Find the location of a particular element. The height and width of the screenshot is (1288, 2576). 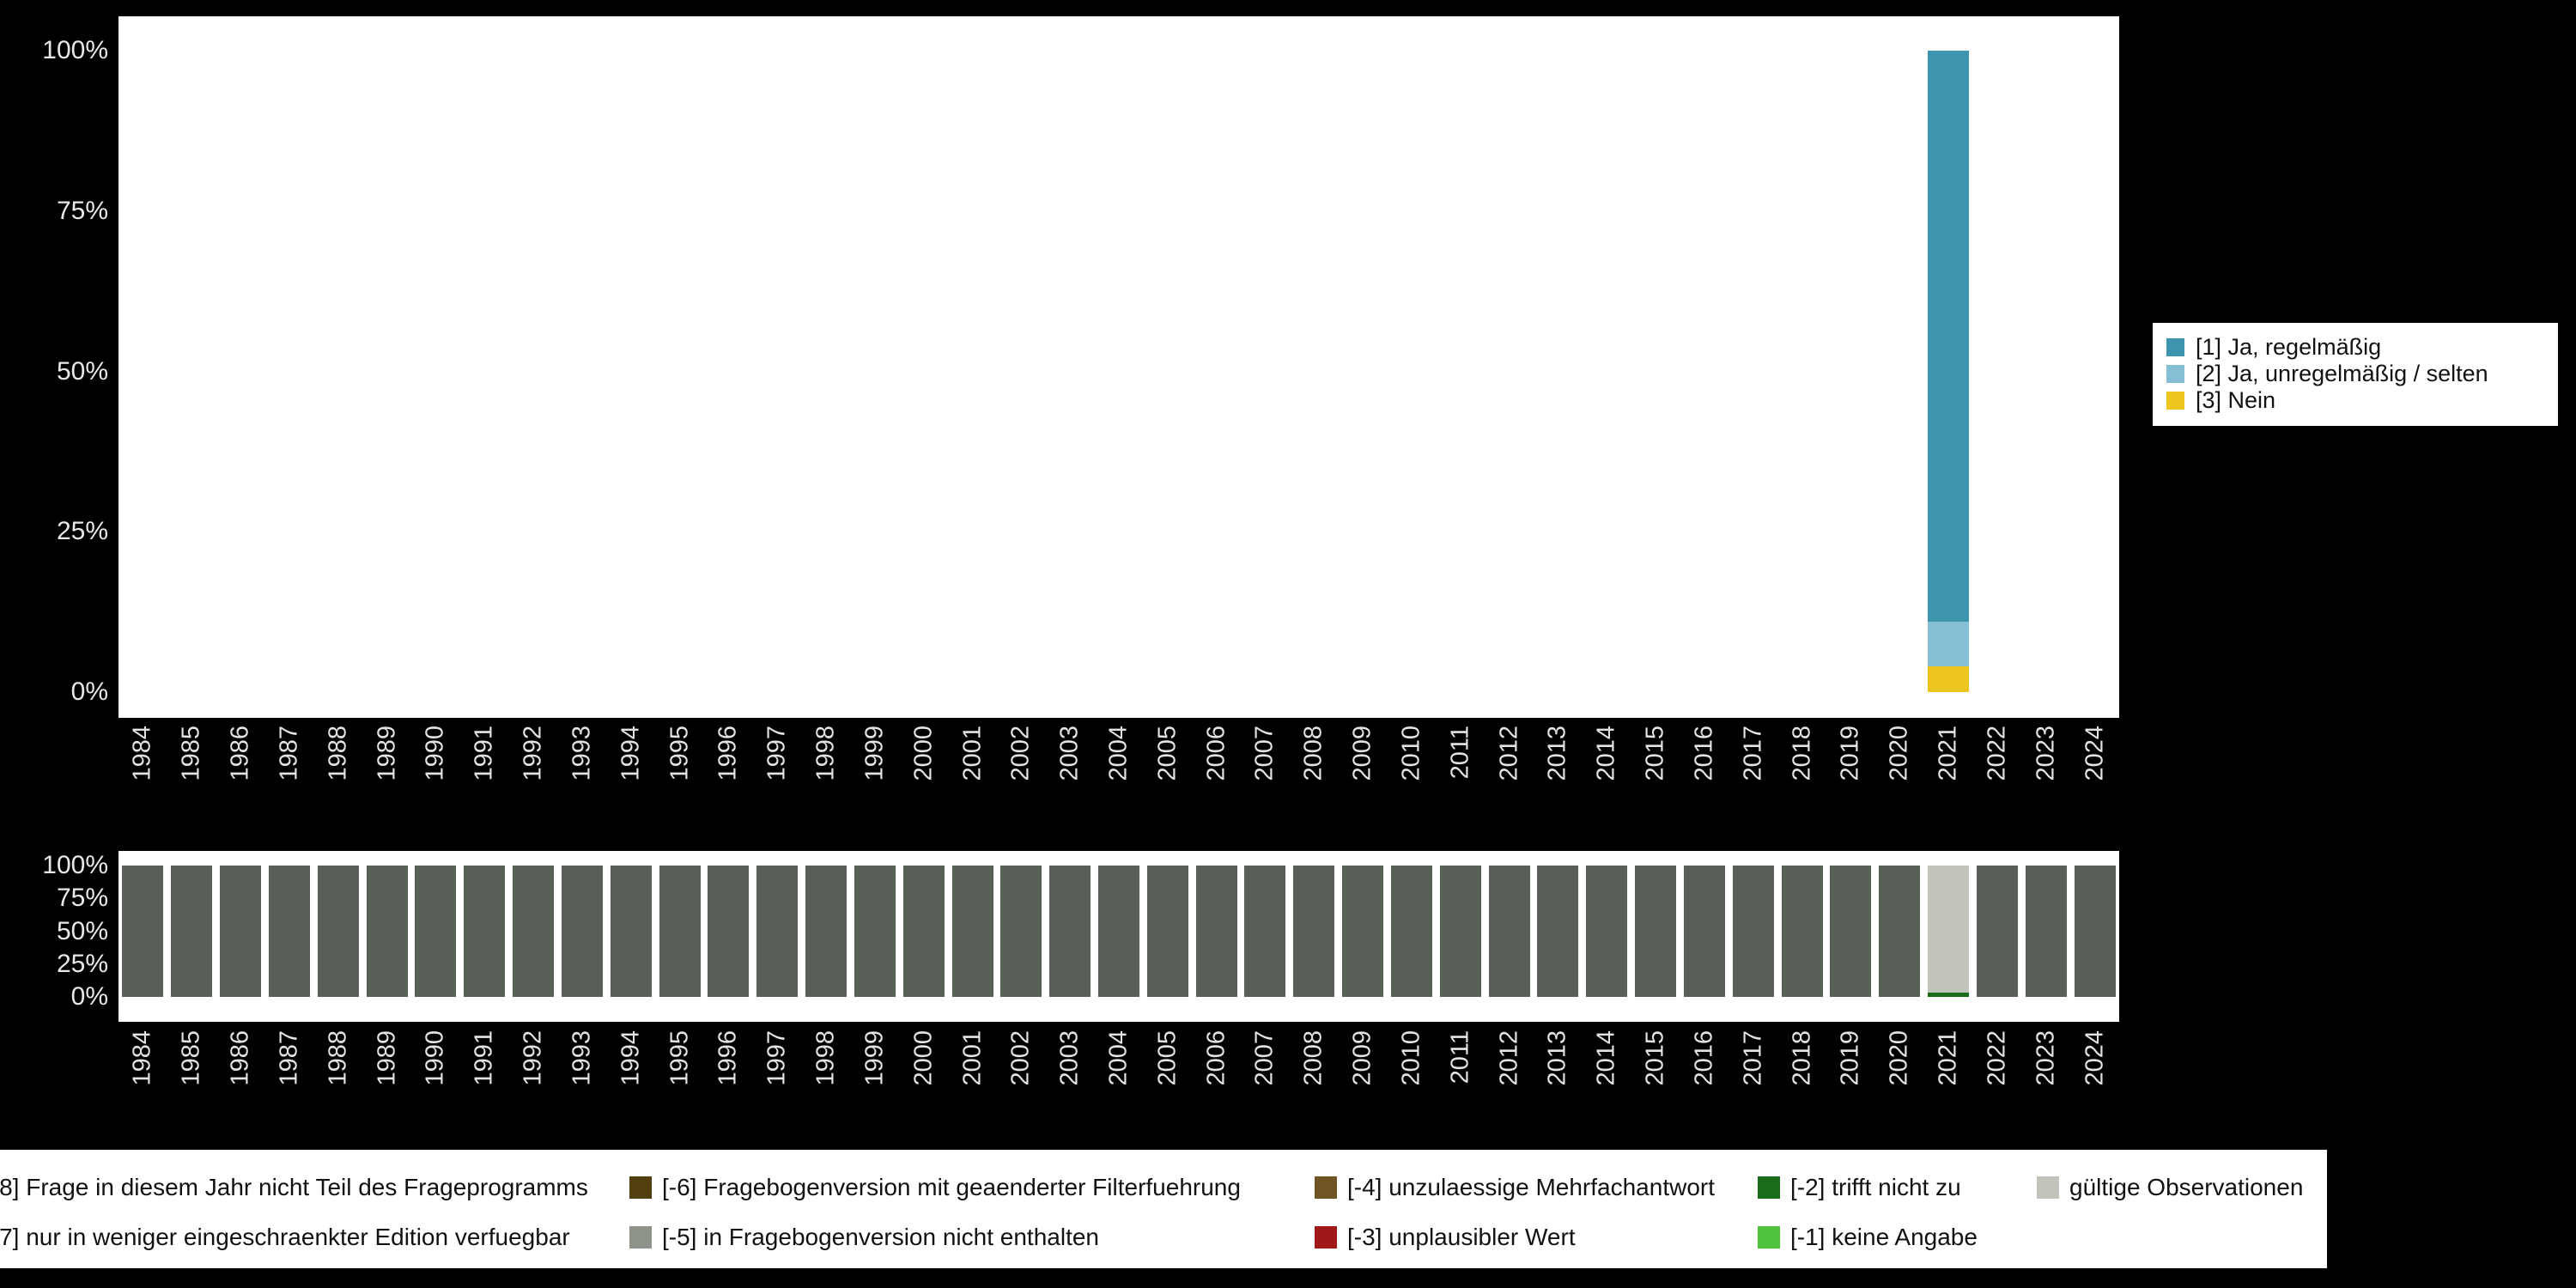

legend-item: [-4] unzulaessige Mehrfachantwort is located at coordinates (1515, 1188).